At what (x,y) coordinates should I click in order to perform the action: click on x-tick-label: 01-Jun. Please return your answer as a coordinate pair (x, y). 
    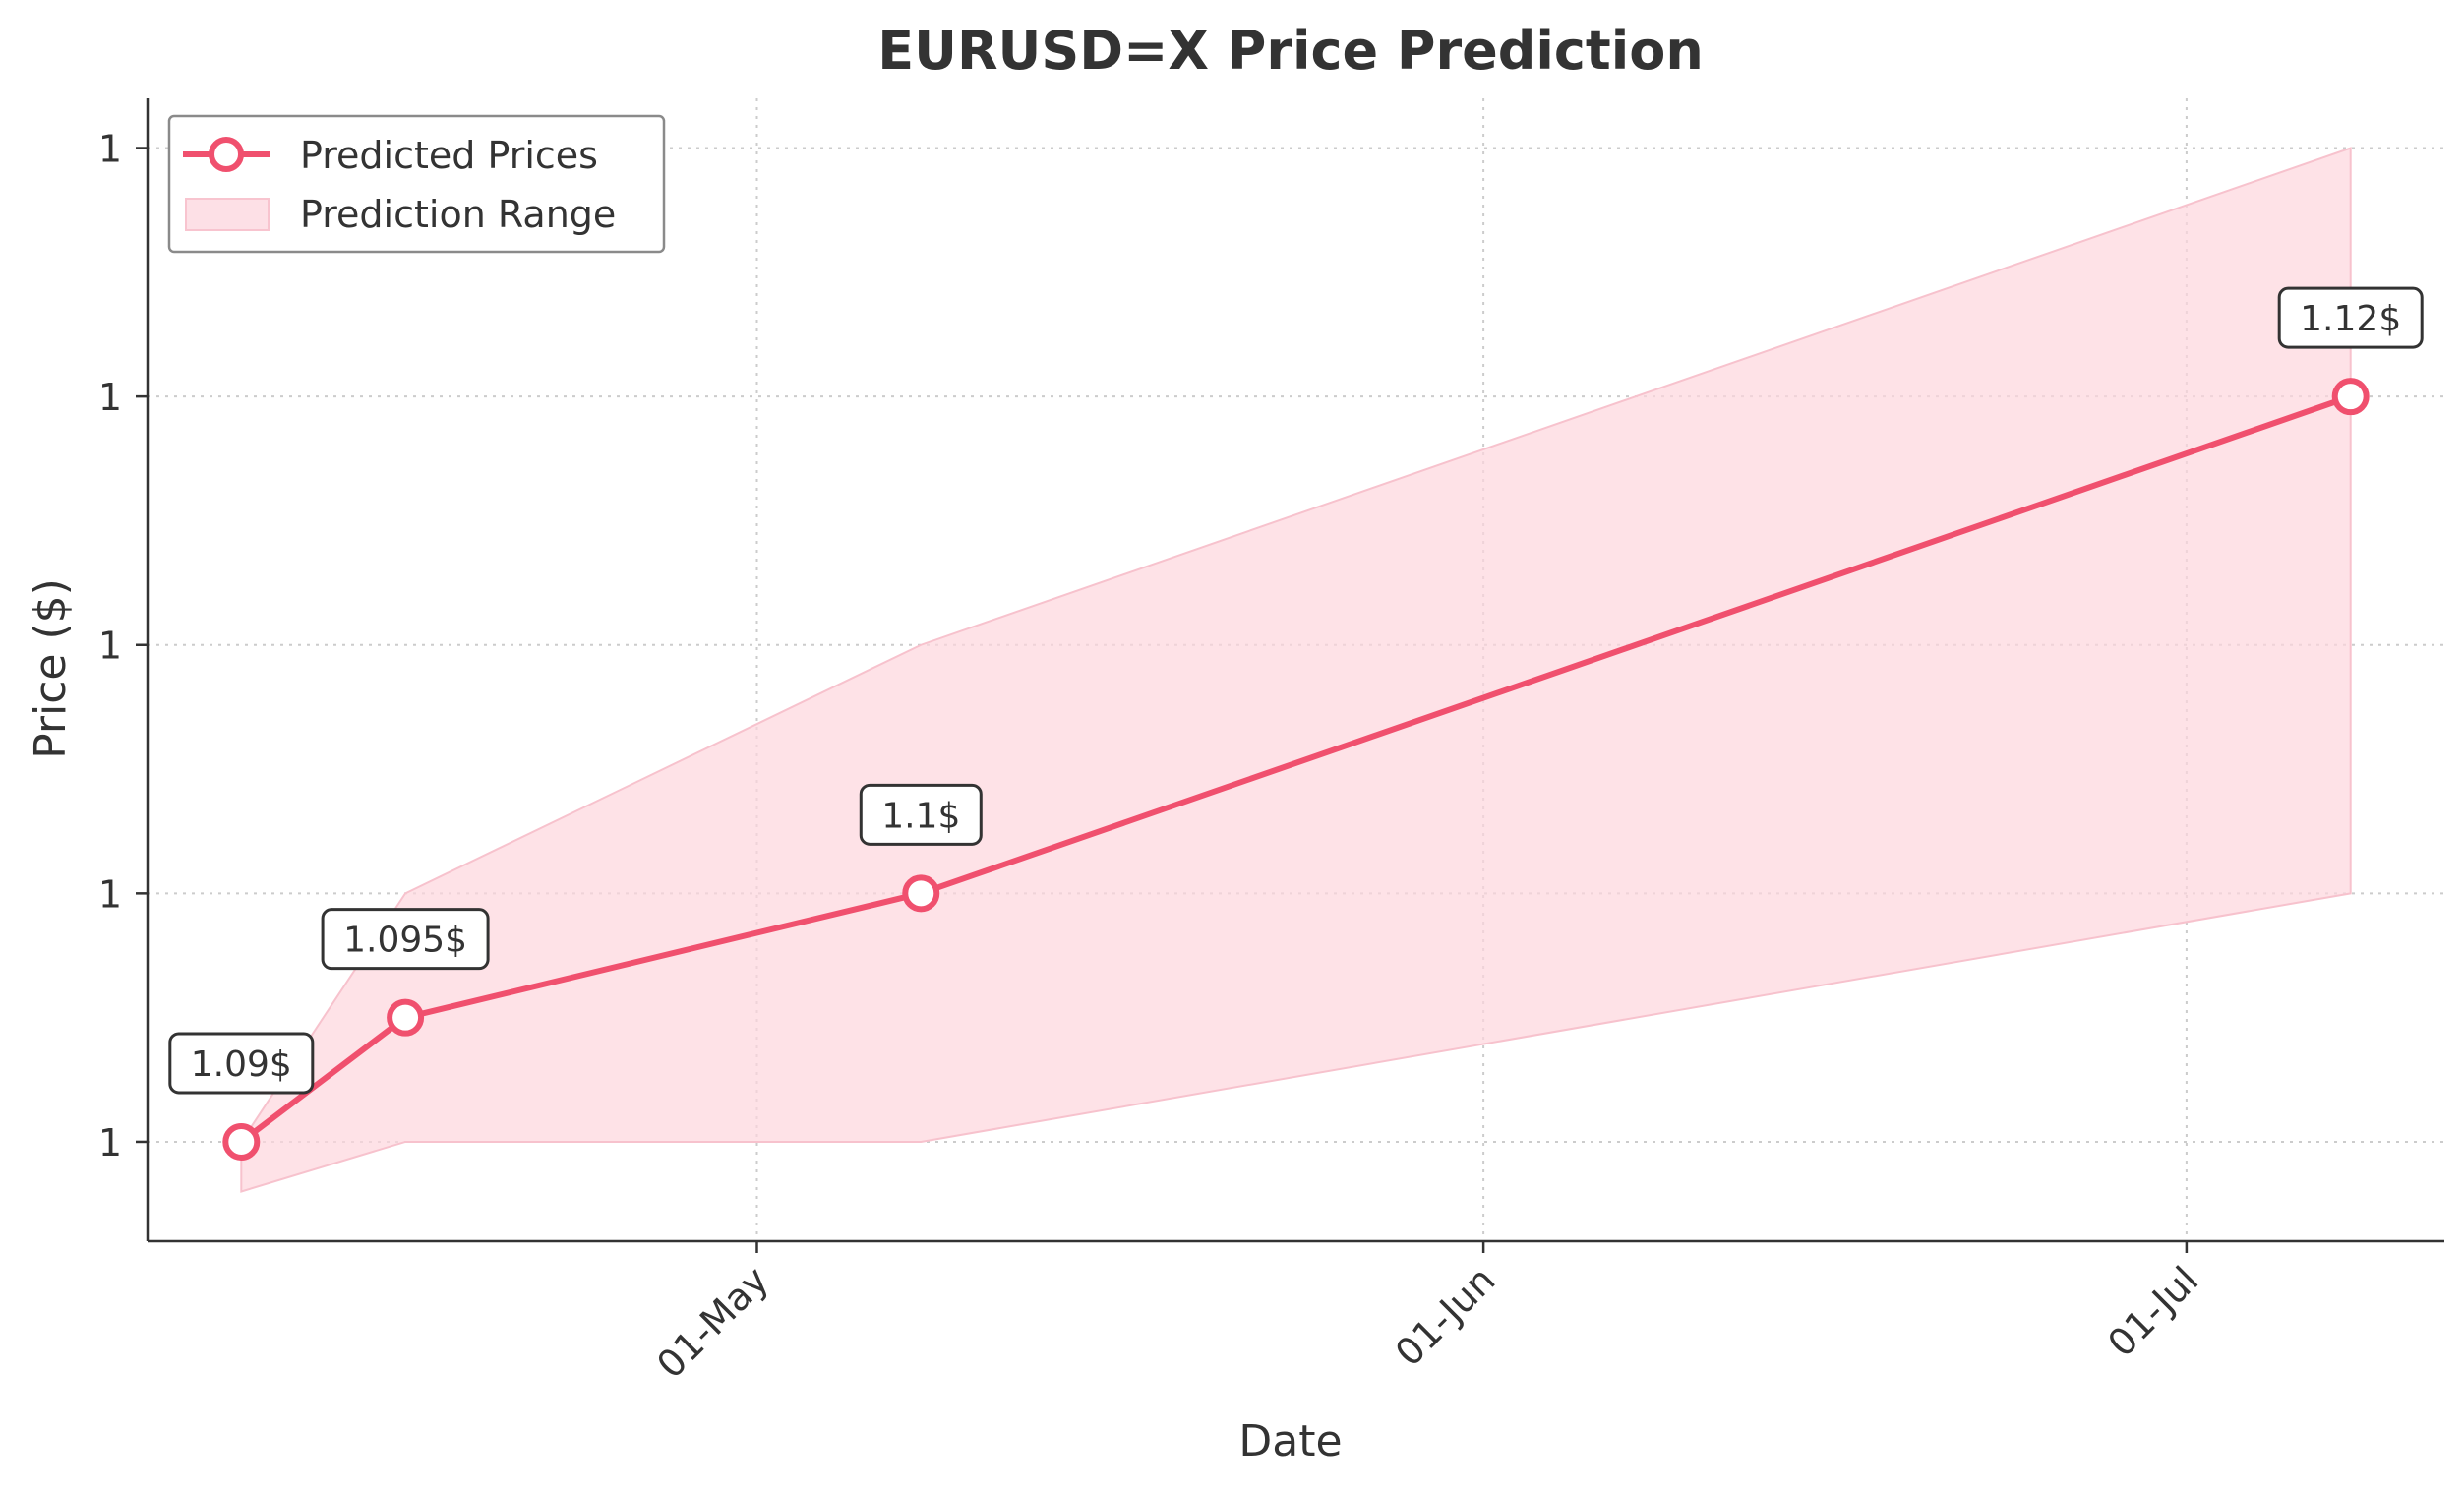
    Looking at the image, I should click on (1445, 1316).